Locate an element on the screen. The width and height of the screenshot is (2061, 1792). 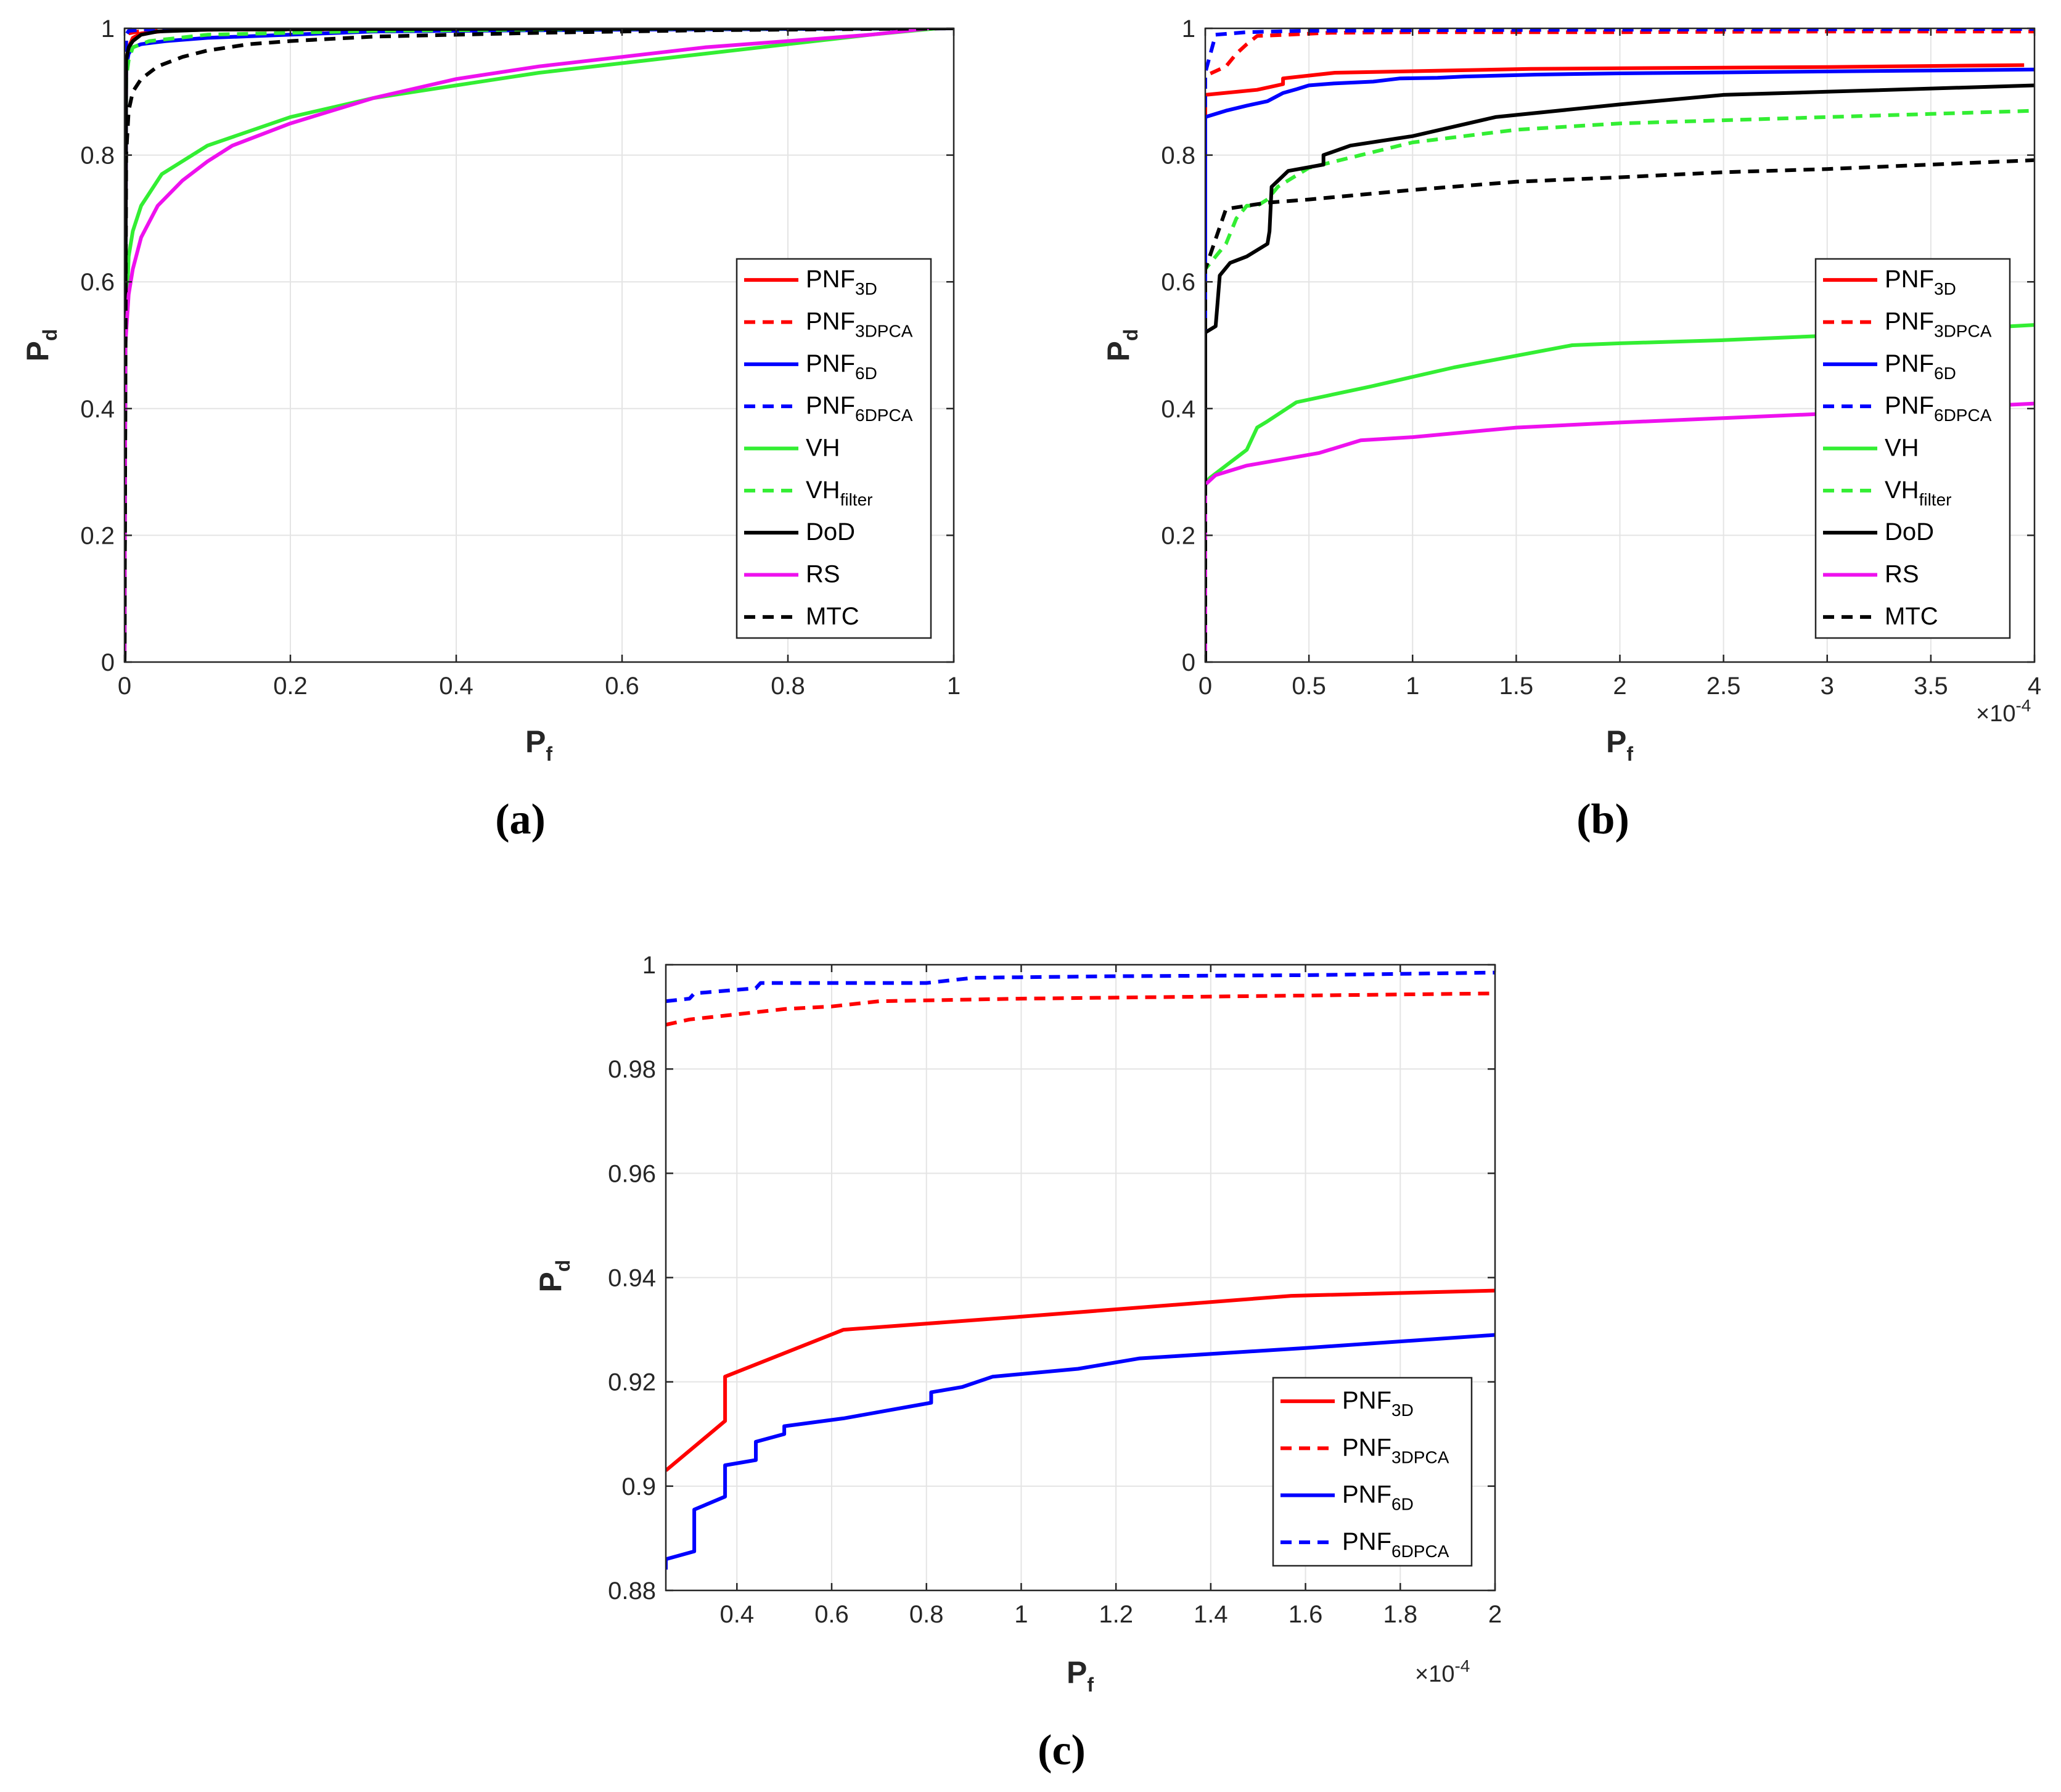
x-tick-label: 0.6 is located at coordinates (622, 686).